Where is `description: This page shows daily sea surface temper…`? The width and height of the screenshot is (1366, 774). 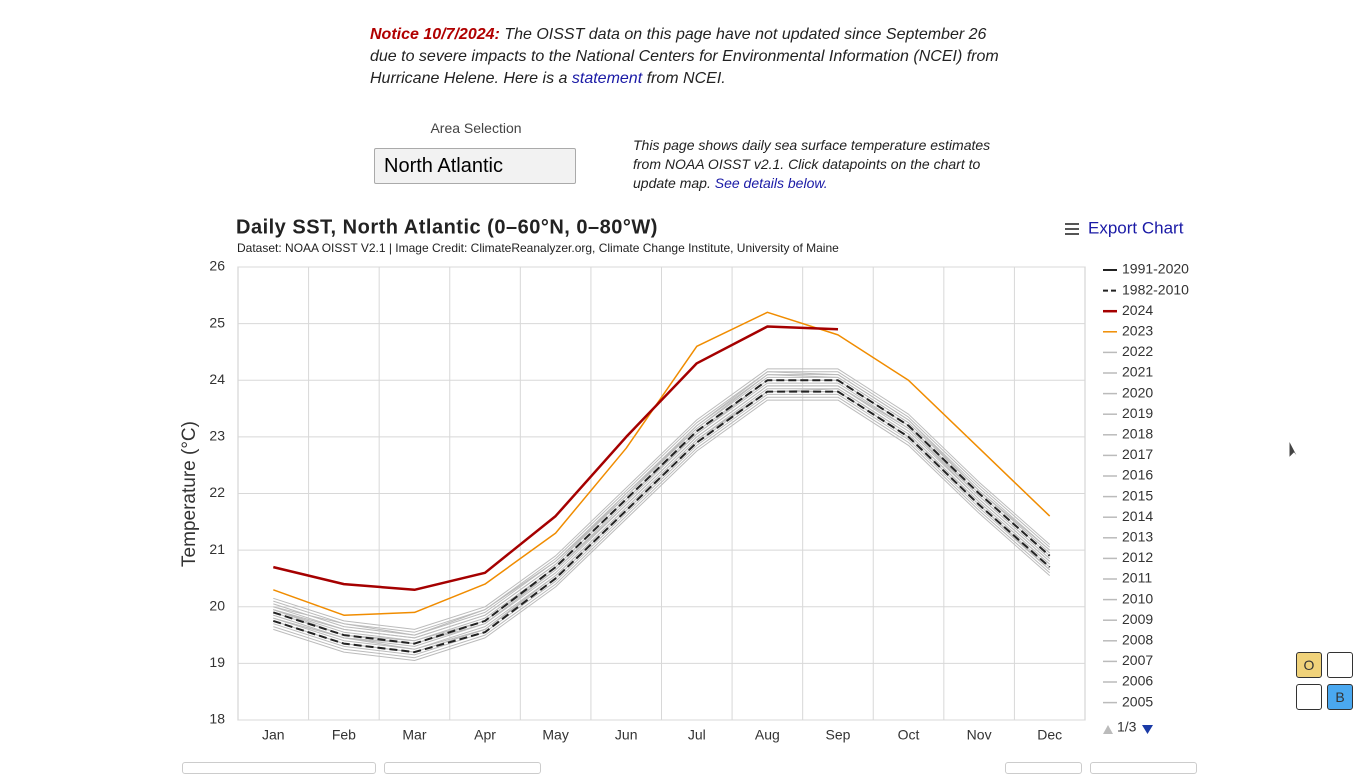
description: This page shows daily sea surface temper… is located at coordinates (823, 164).